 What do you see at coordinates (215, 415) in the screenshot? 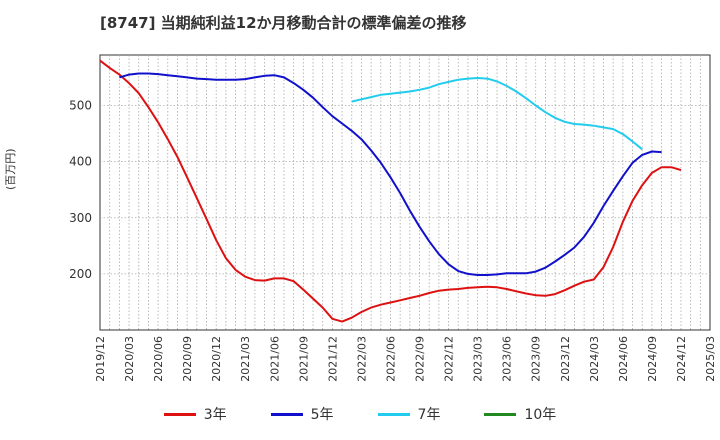
I see `legend-label: 3年` at bounding box center [215, 415].